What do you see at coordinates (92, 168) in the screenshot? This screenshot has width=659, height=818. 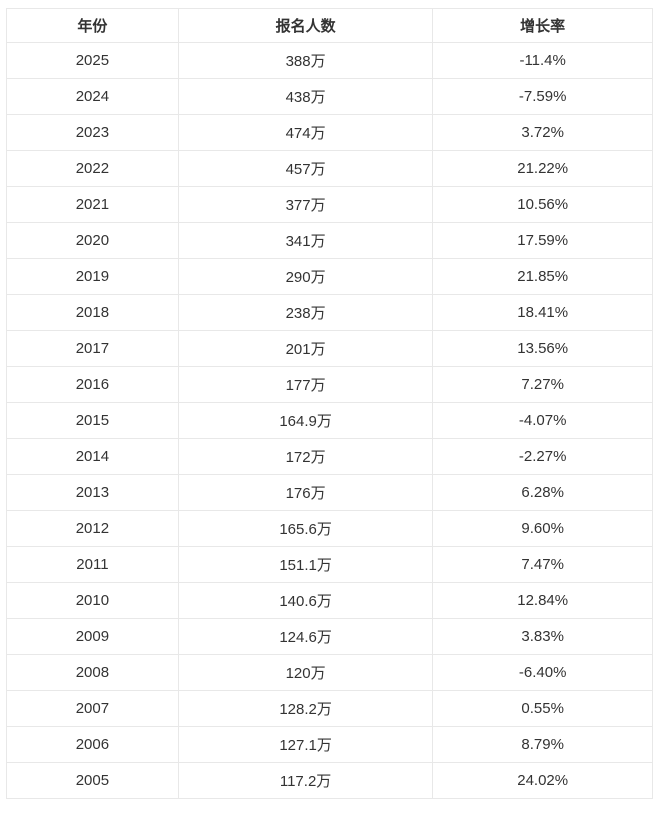 I see `year-cell: 2022` at bounding box center [92, 168].